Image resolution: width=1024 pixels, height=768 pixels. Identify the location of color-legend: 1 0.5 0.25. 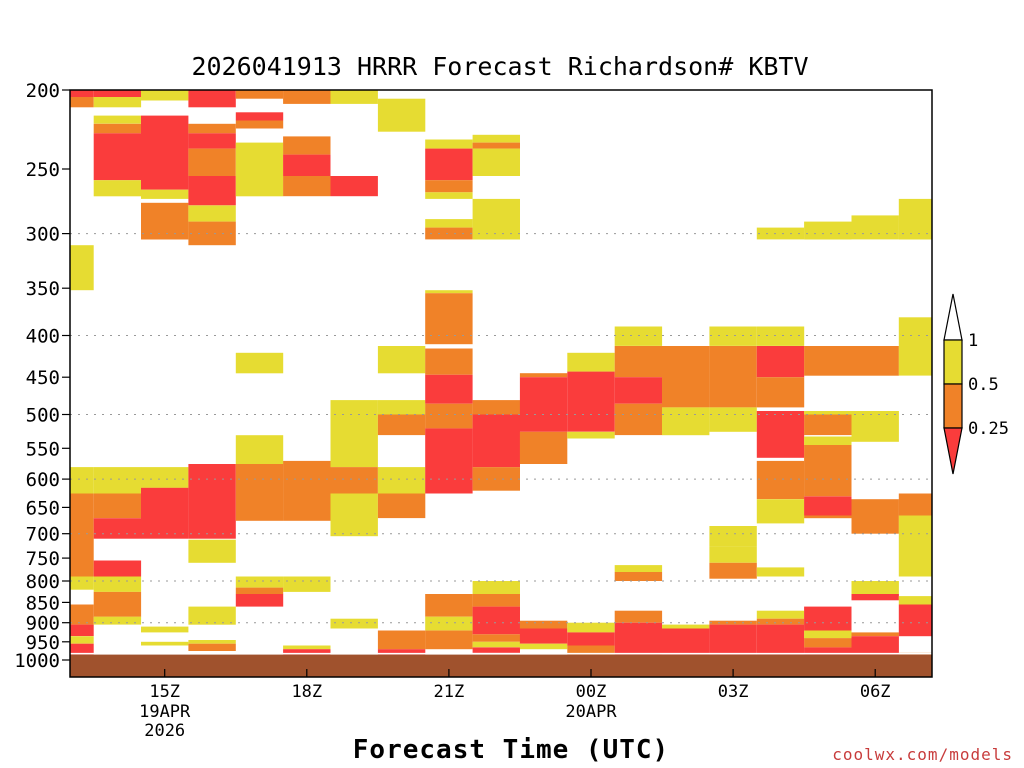
(976, 384).